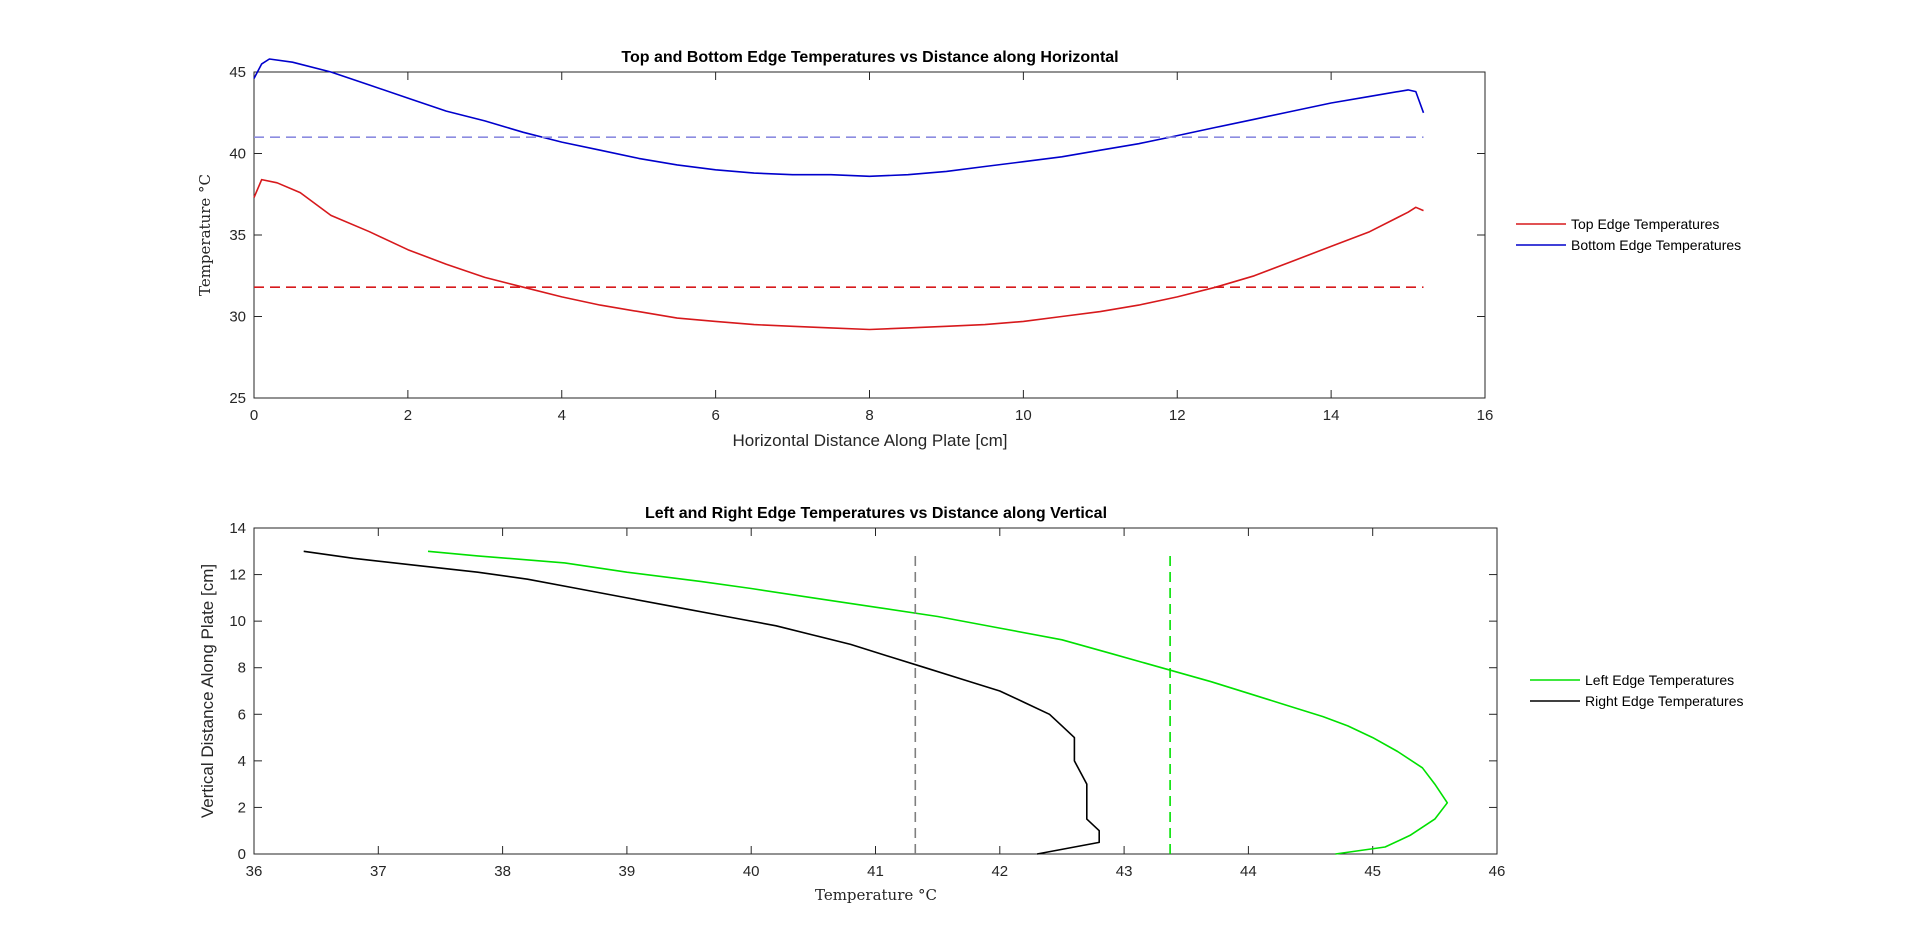  What do you see at coordinates (1485, 415) in the screenshot?
I see `x-tick-label: 16` at bounding box center [1485, 415].